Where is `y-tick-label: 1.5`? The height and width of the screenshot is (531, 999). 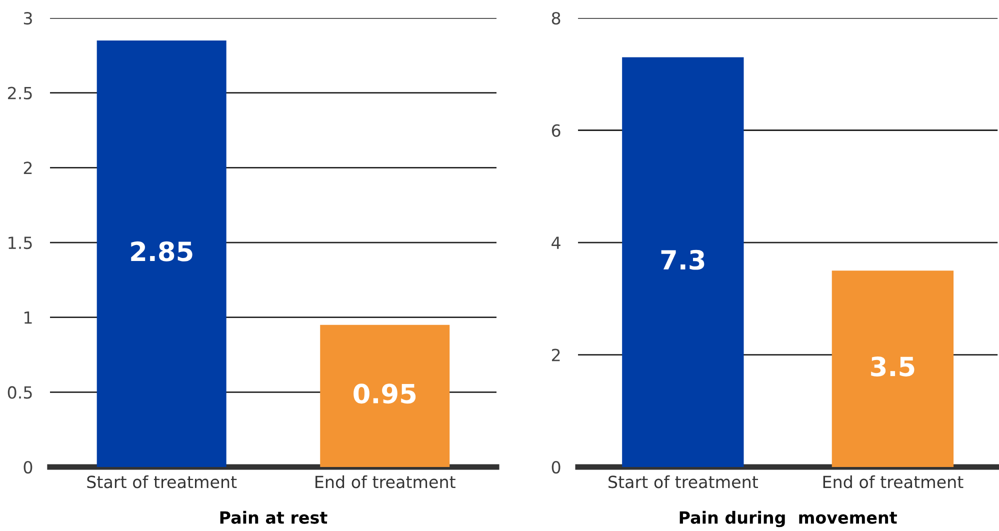 y-tick-label: 1.5 is located at coordinates (20, 243).